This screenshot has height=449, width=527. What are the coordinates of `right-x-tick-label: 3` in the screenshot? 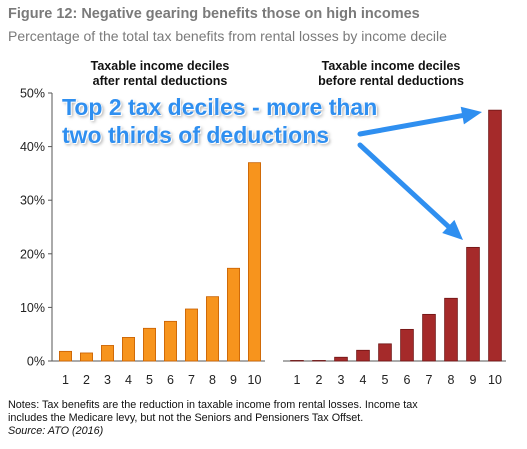 It's located at (341, 380).